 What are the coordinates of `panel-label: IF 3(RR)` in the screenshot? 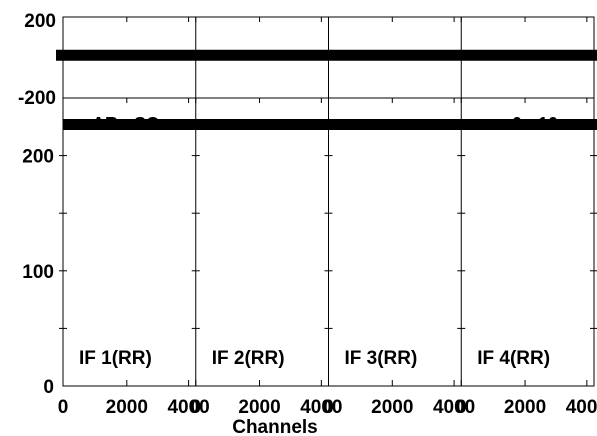 It's located at (381, 358).